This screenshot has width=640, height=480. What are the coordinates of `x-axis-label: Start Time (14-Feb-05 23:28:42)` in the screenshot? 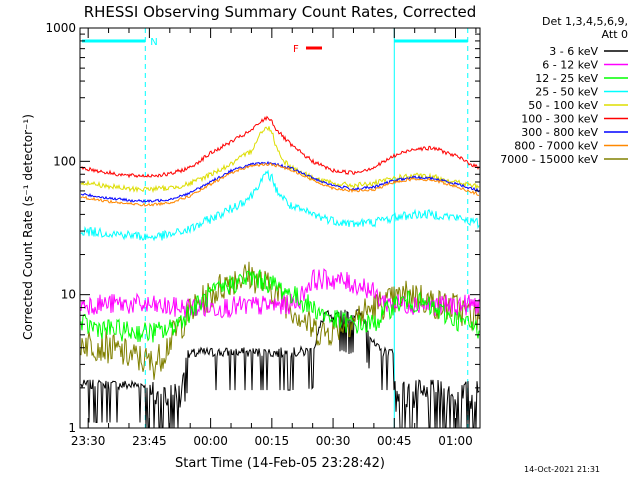 It's located at (280, 463).